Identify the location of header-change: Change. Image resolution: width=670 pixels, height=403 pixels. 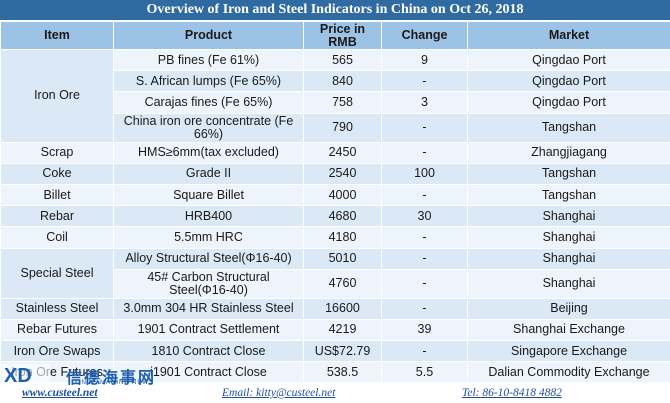
(424, 35).